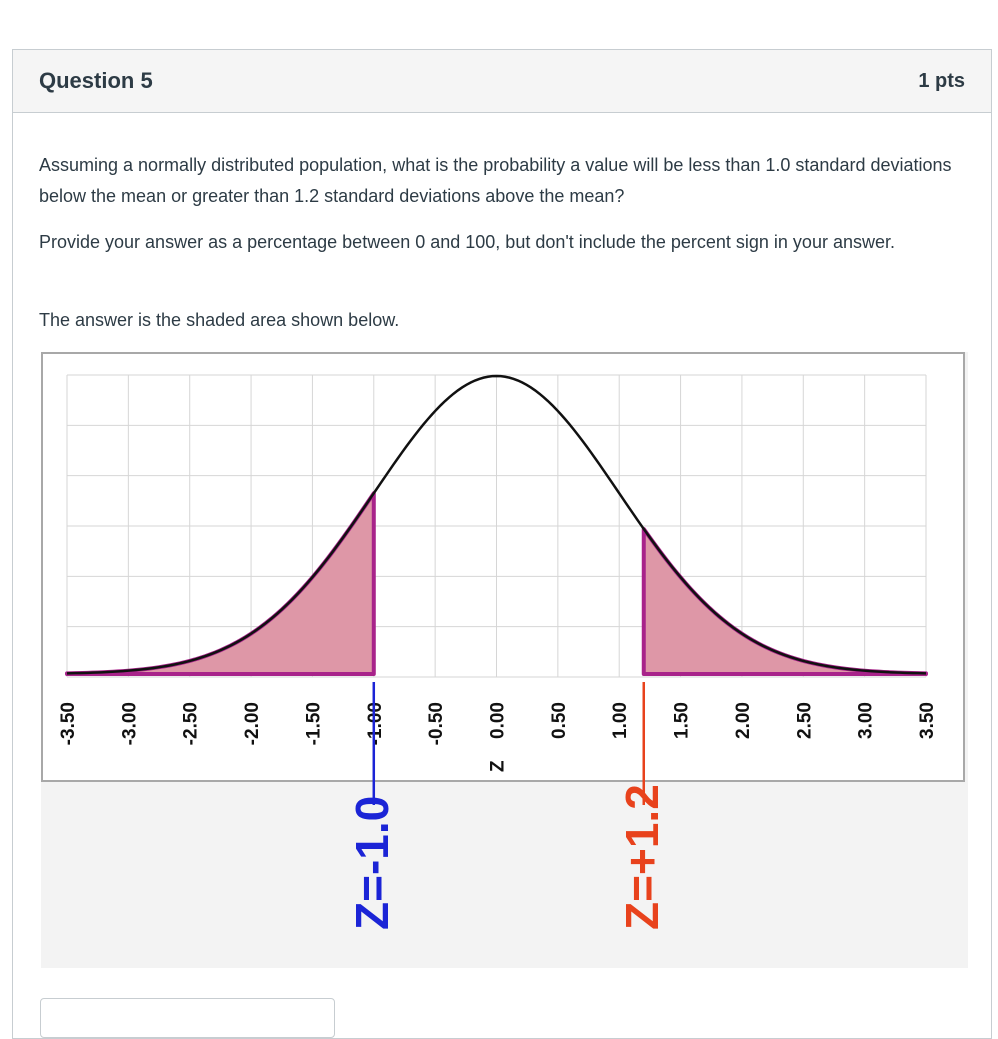 This screenshot has height=1039, width=998. What do you see at coordinates (559, 720) in the screenshot?
I see `x-tick-label: 0.50` at bounding box center [559, 720].